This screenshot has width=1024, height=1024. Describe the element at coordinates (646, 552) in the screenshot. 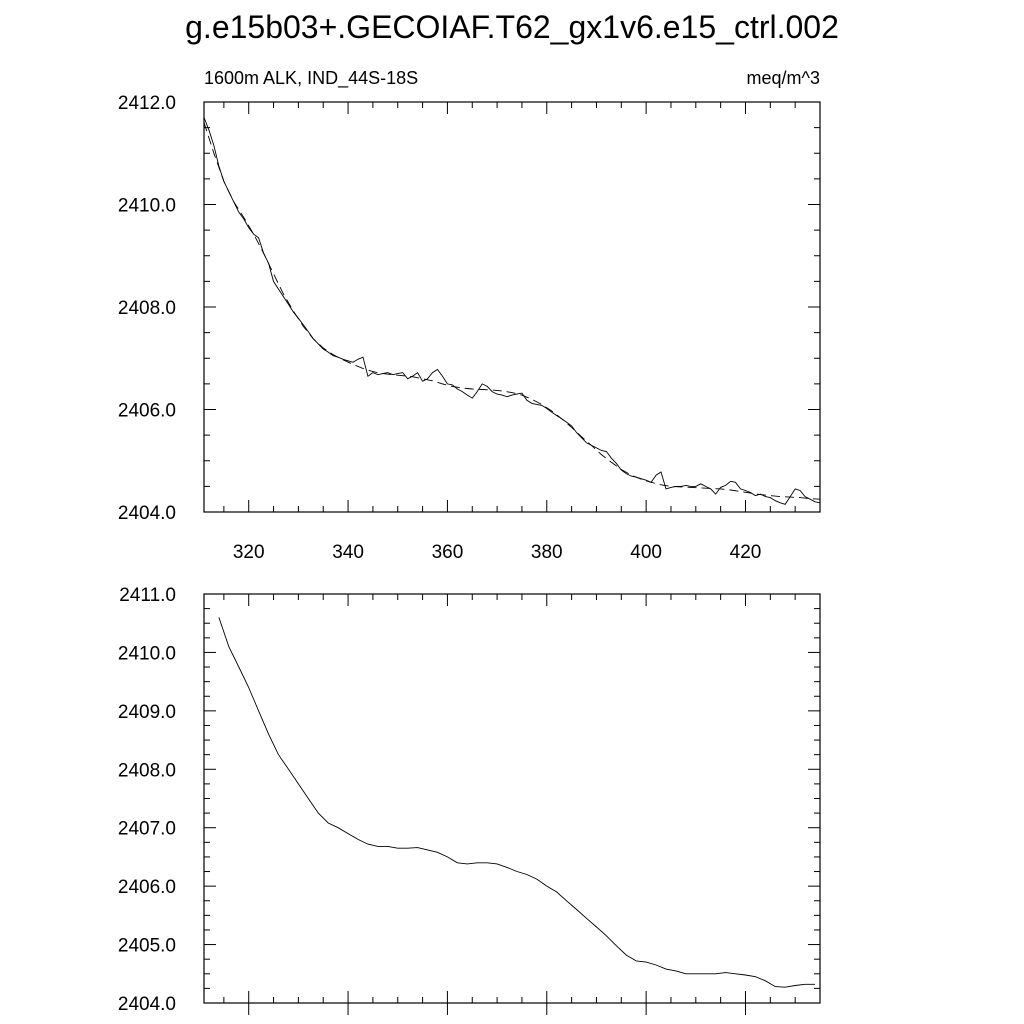

I see `x-tick-label: 400` at that location.